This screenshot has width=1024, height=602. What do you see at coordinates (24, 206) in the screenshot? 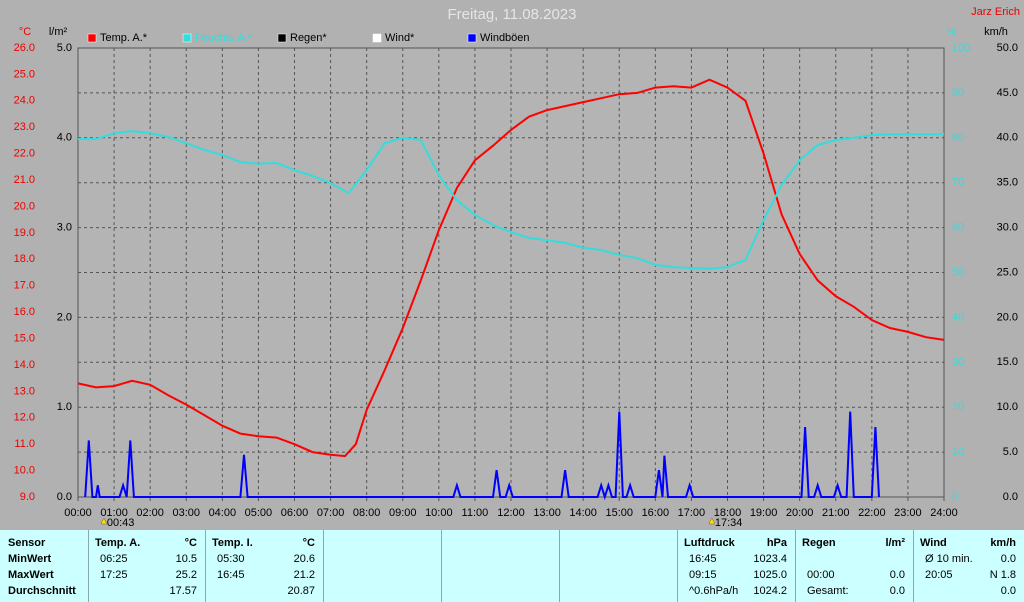
I see `y-tick-label: 20.0` at bounding box center [24, 206].